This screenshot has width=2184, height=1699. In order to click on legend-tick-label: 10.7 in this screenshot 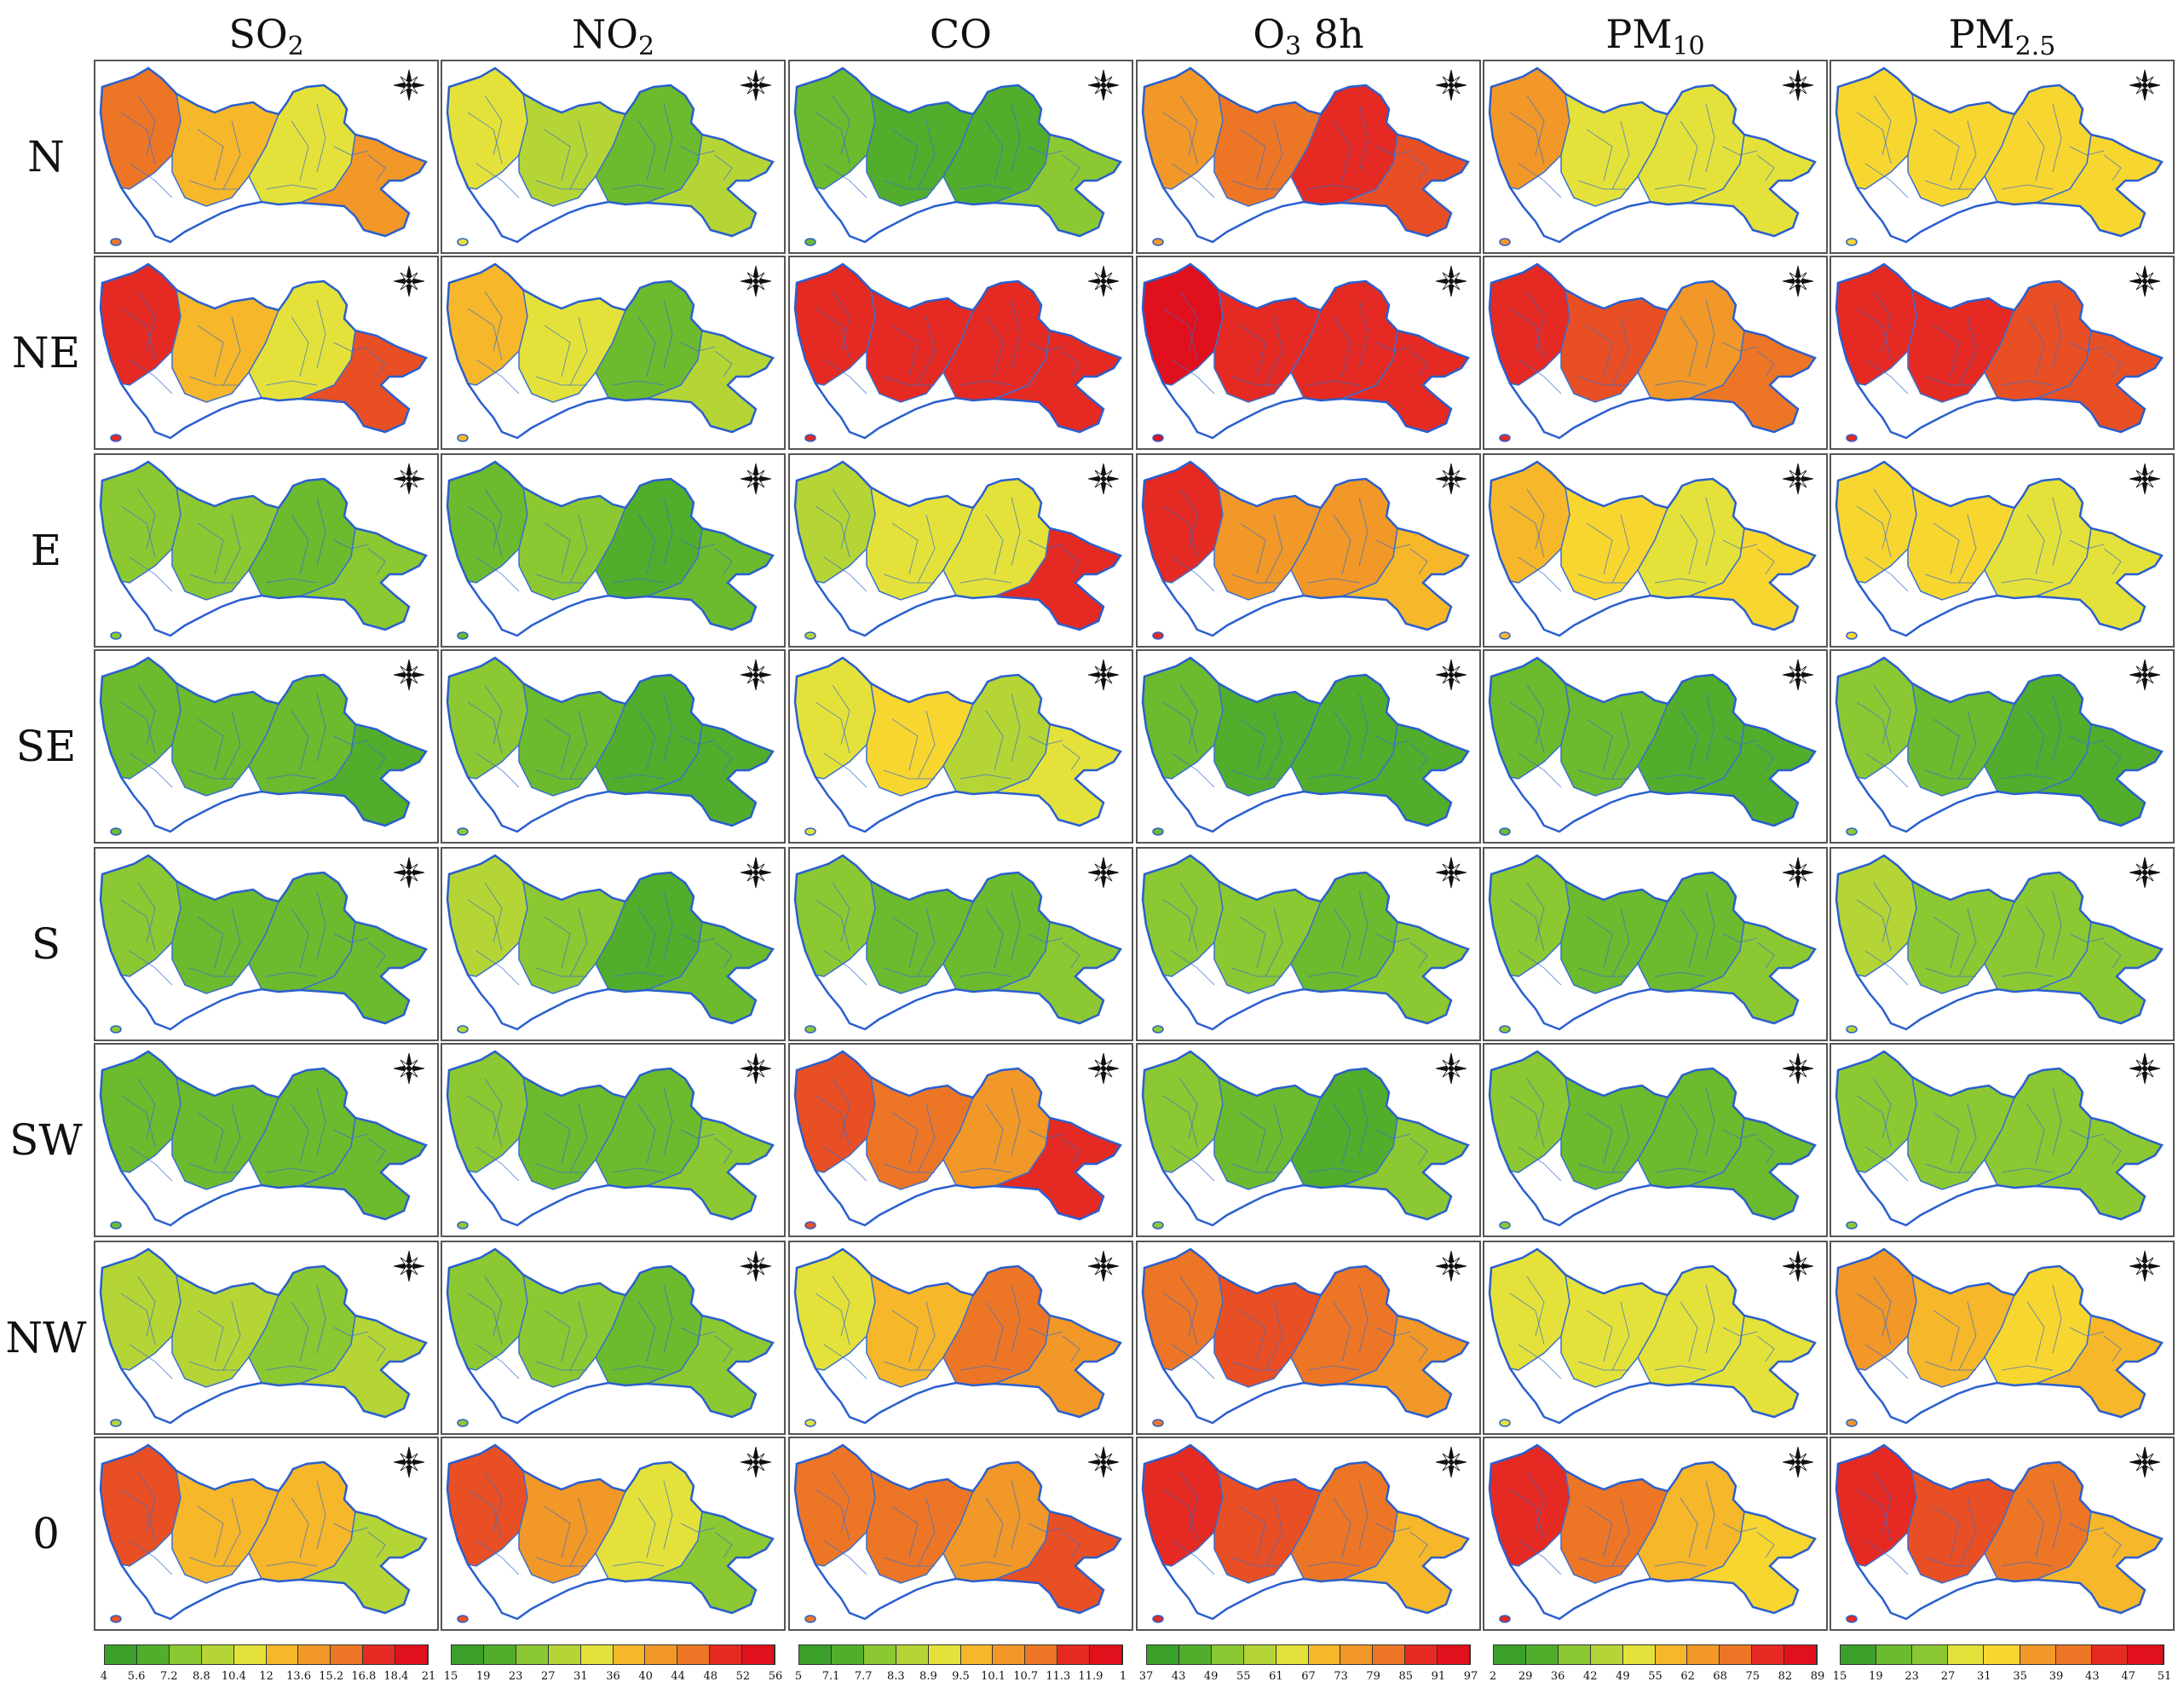, I will do `click(1026, 1676)`.